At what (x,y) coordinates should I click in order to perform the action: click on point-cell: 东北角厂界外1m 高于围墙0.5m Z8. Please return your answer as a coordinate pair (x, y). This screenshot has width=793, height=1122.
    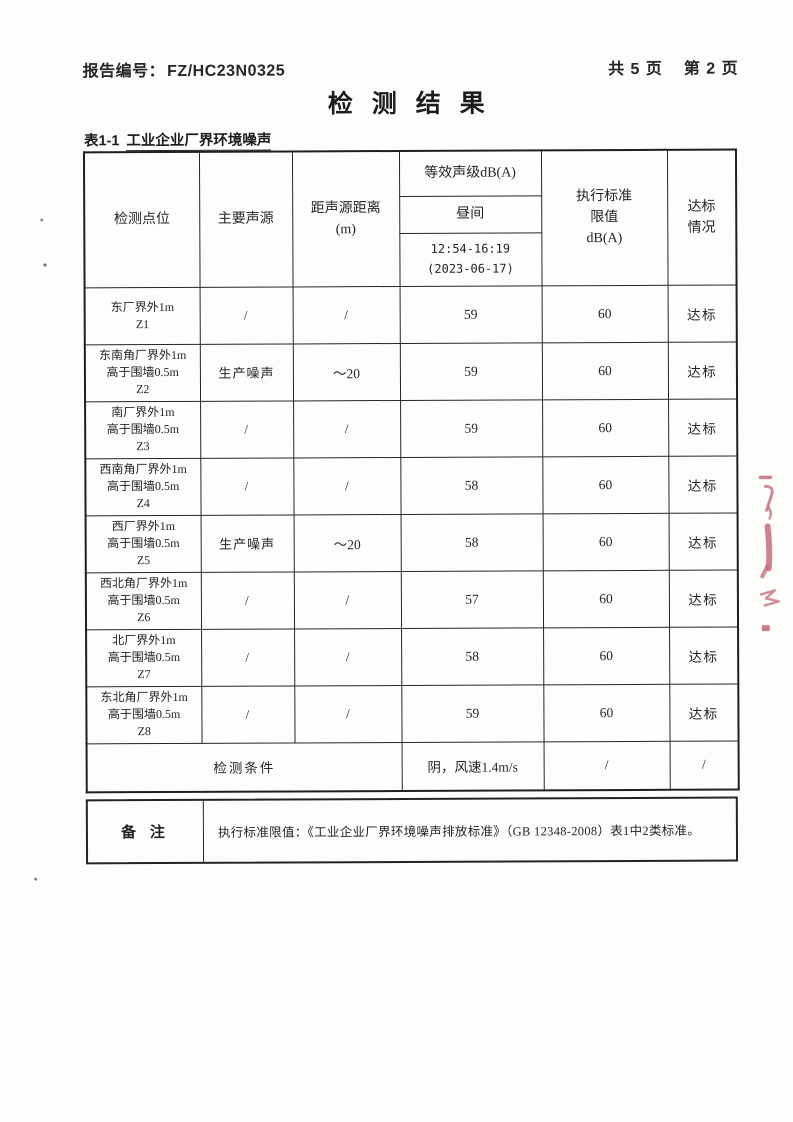
    Looking at the image, I should click on (144, 714).